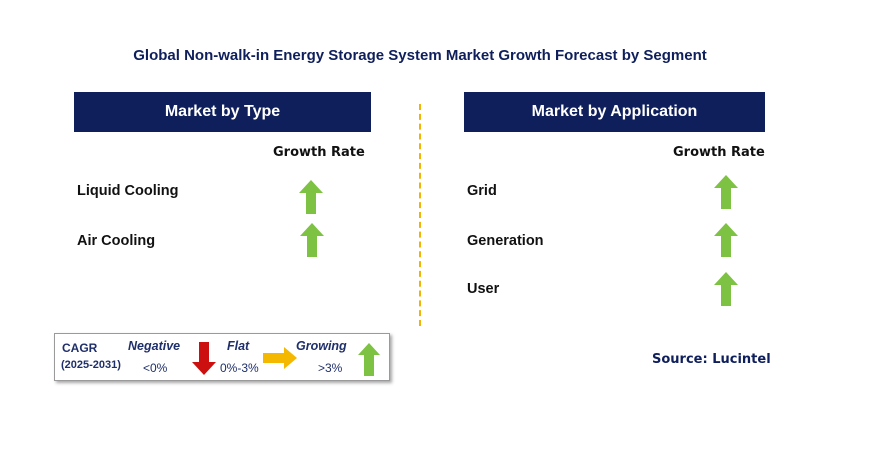 The width and height of the screenshot is (872, 461). Describe the element at coordinates (330, 368) in the screenshot. I see `legend-growing-range: >3%` at that location.